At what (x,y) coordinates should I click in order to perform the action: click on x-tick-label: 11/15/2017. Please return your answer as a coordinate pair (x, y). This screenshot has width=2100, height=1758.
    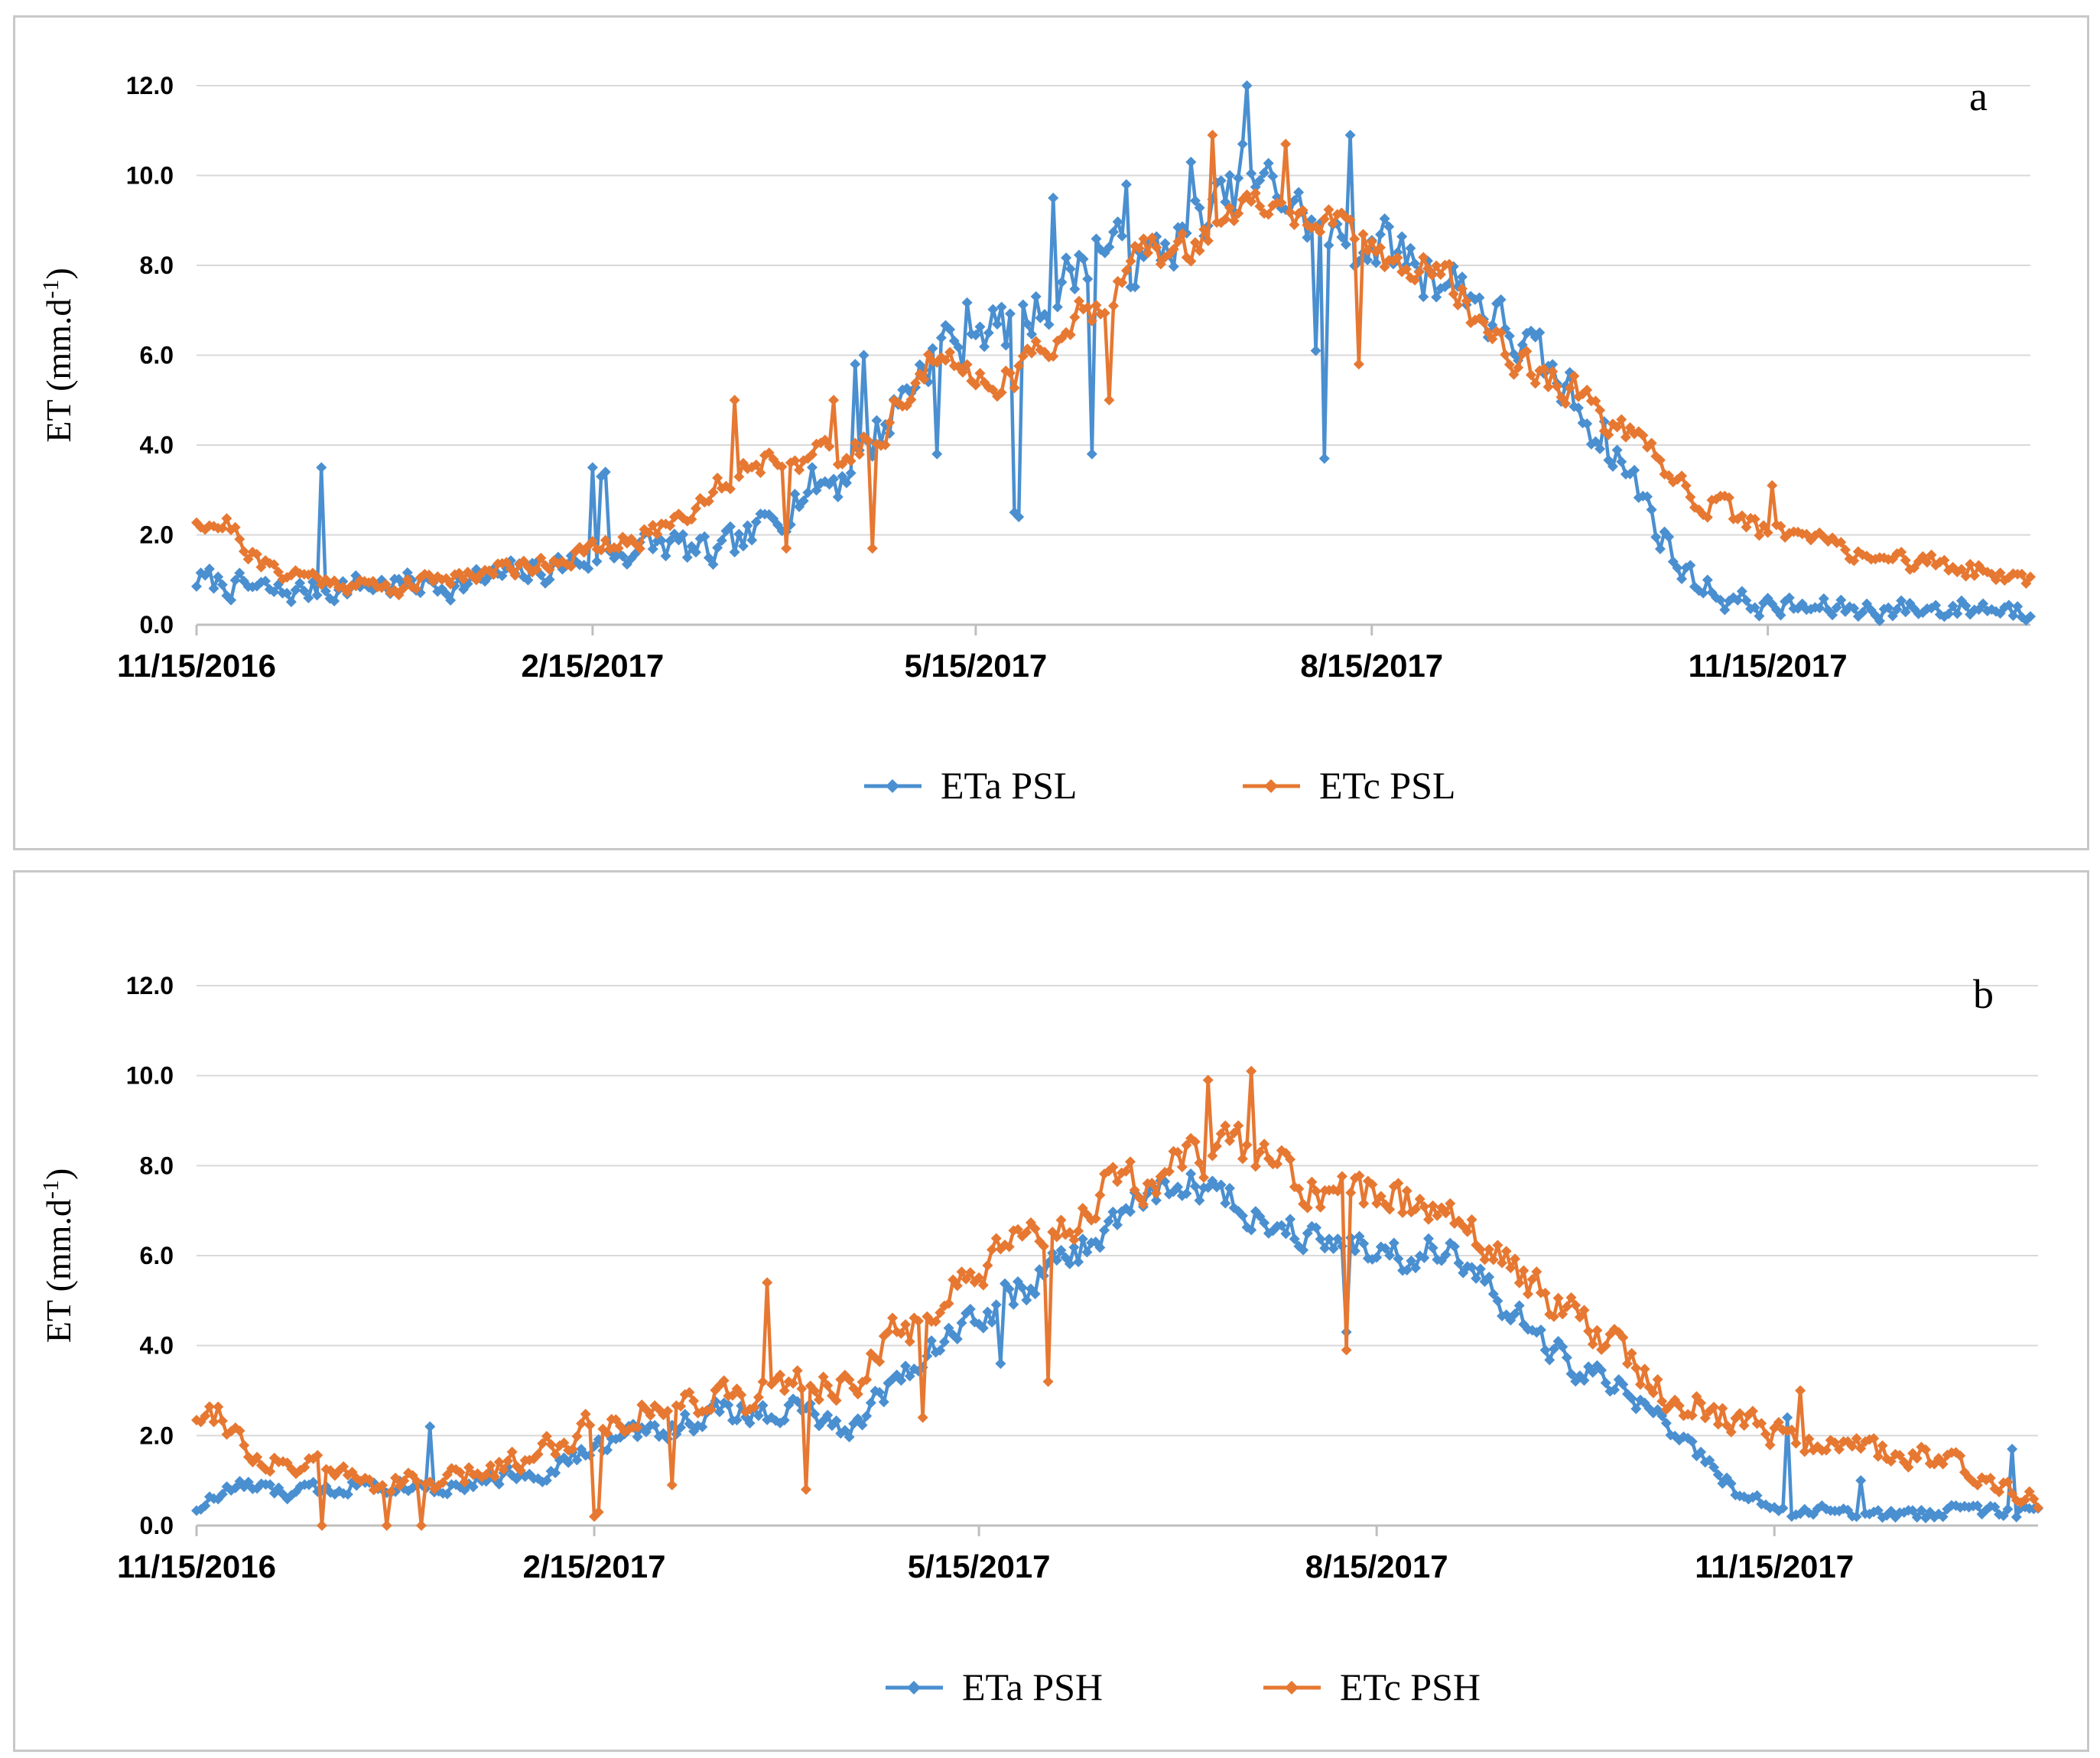
    Looking at the image, I should click on (1769, 666).